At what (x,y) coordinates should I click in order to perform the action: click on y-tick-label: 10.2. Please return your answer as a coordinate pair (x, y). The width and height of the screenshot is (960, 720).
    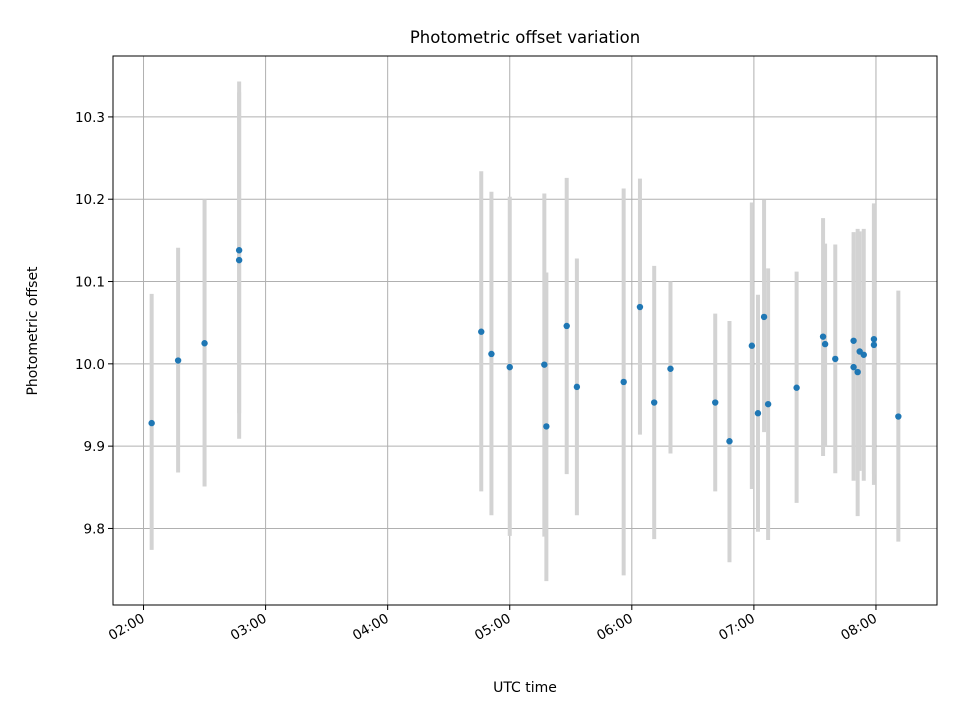
    Looking at the image, I should click on (90, 200).